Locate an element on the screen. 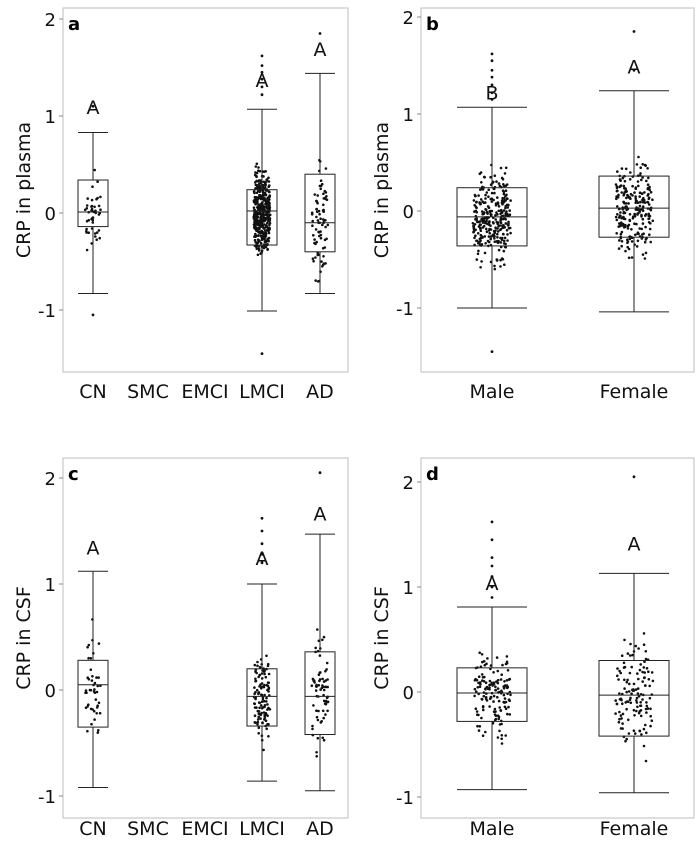 This screenshot has width=698, height=841. box-lmci: A is located at coordinates (262, 649).